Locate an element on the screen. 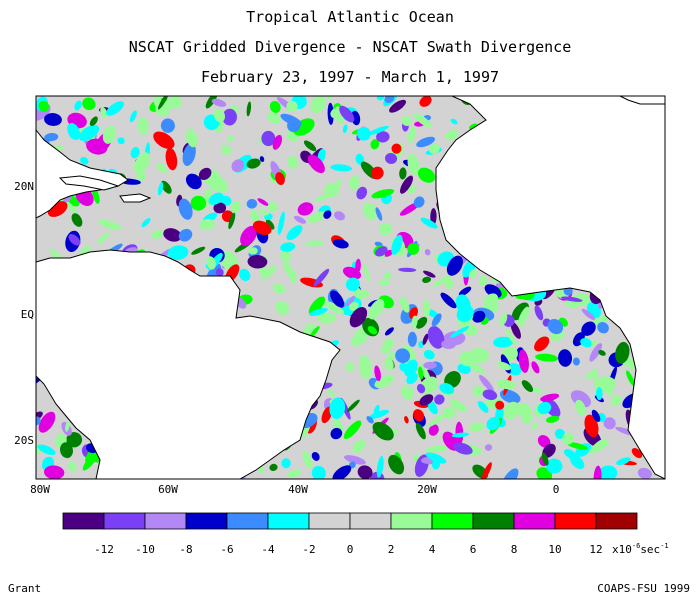 This screenshot has width=700, height=600. cuba-island is located at coordinates (89, 183).